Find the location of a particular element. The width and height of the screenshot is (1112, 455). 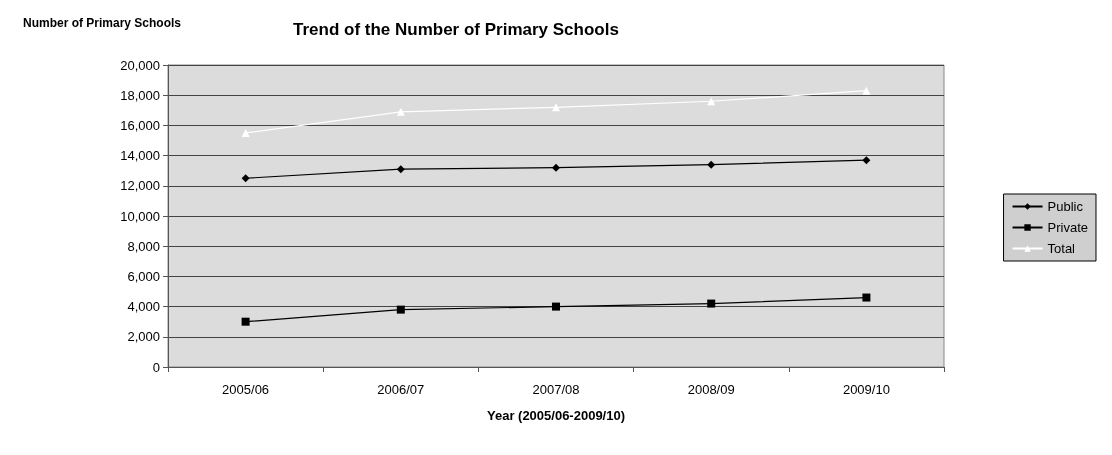

y-tick-label: 10,000 is located at coordinates (140, 216).